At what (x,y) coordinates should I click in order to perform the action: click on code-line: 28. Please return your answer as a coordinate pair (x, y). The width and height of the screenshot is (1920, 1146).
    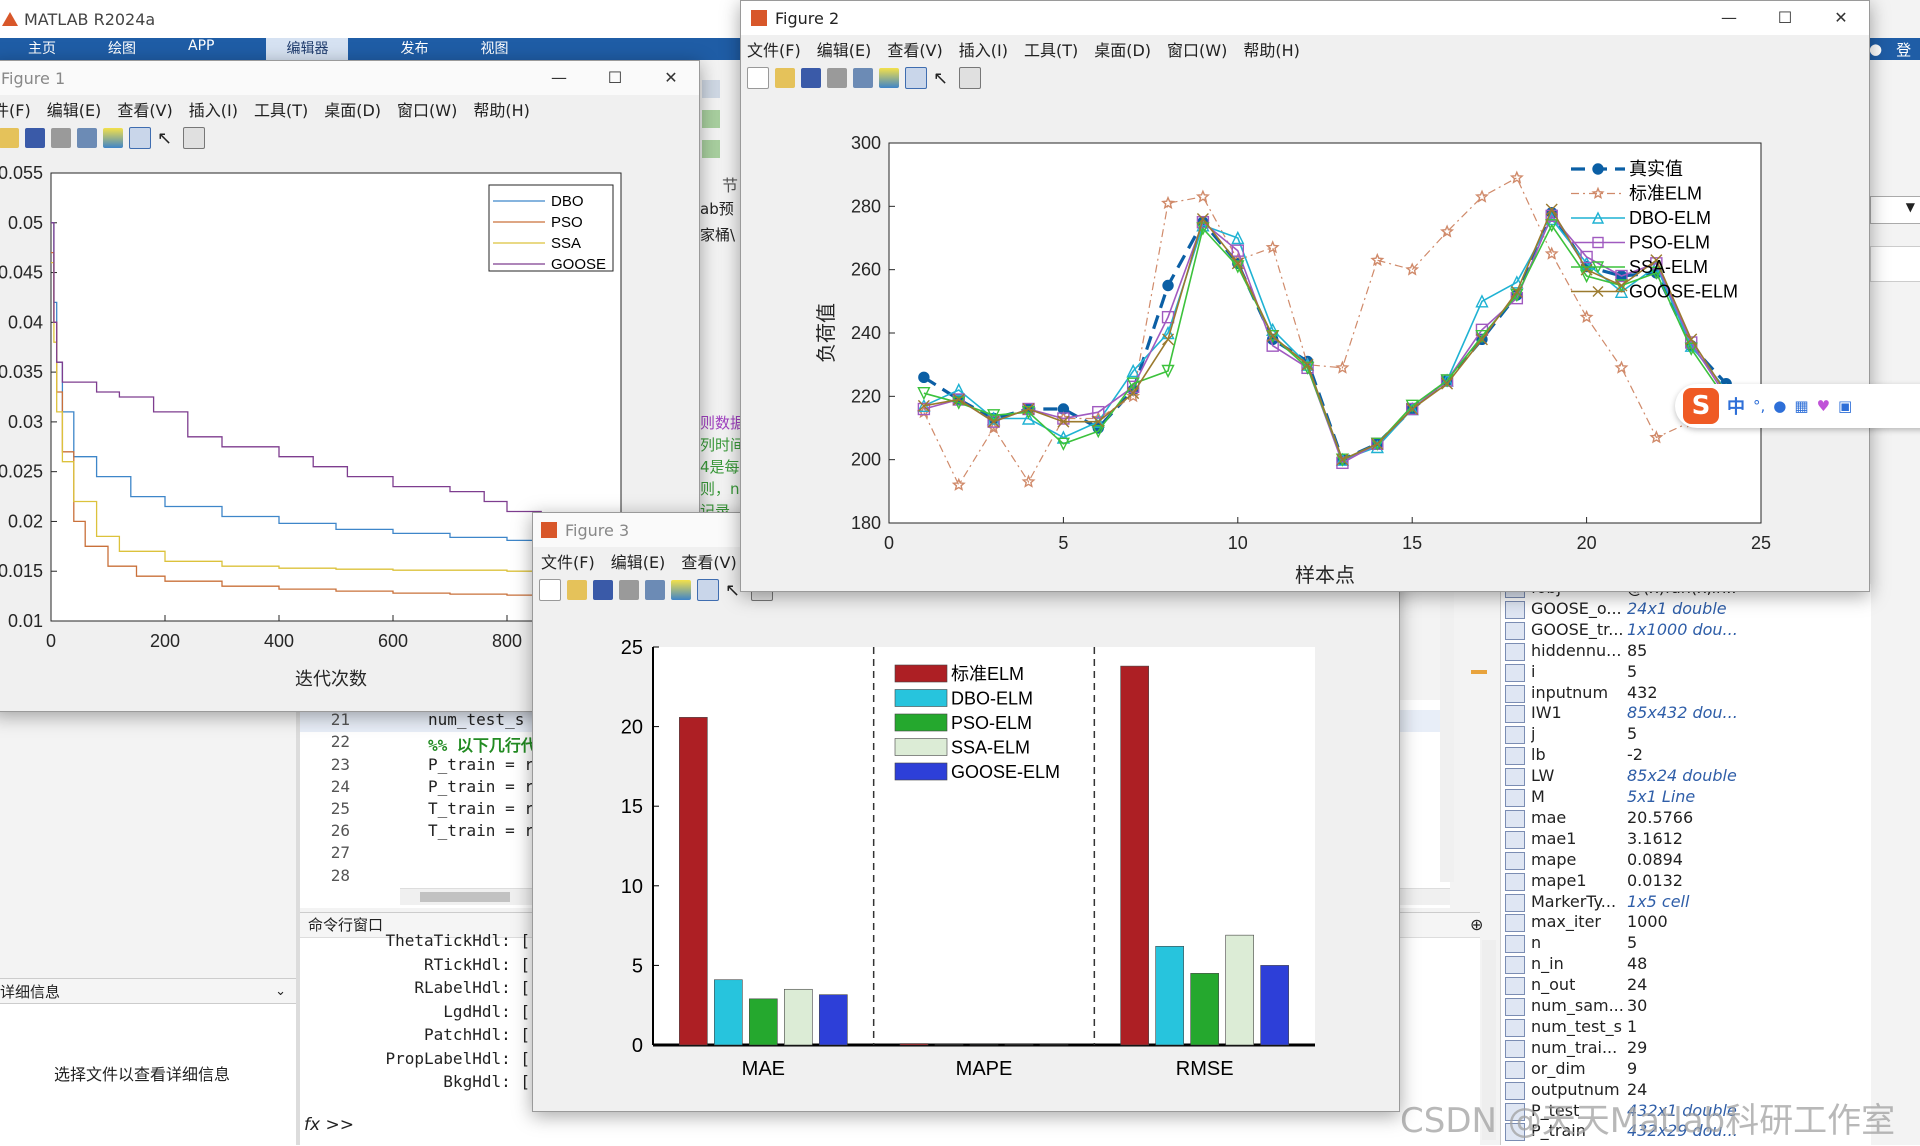
    Looking at the image, I should click on (364, 877).